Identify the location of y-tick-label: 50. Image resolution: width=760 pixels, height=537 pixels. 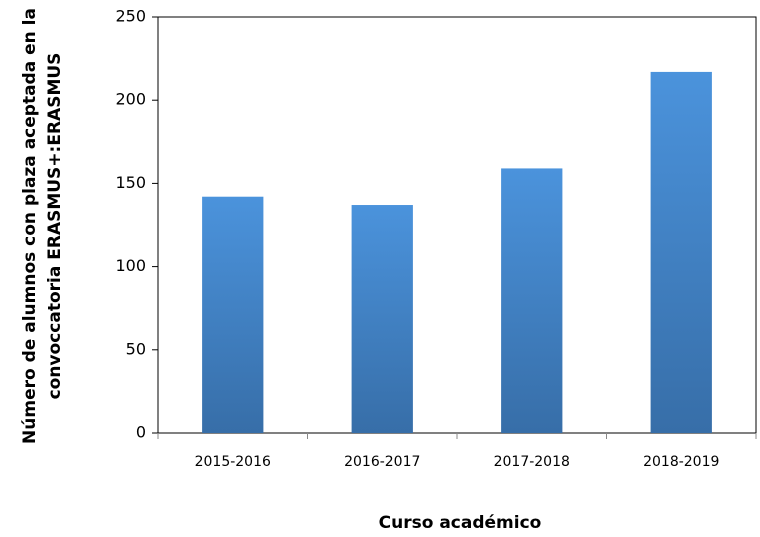
(136, 348).